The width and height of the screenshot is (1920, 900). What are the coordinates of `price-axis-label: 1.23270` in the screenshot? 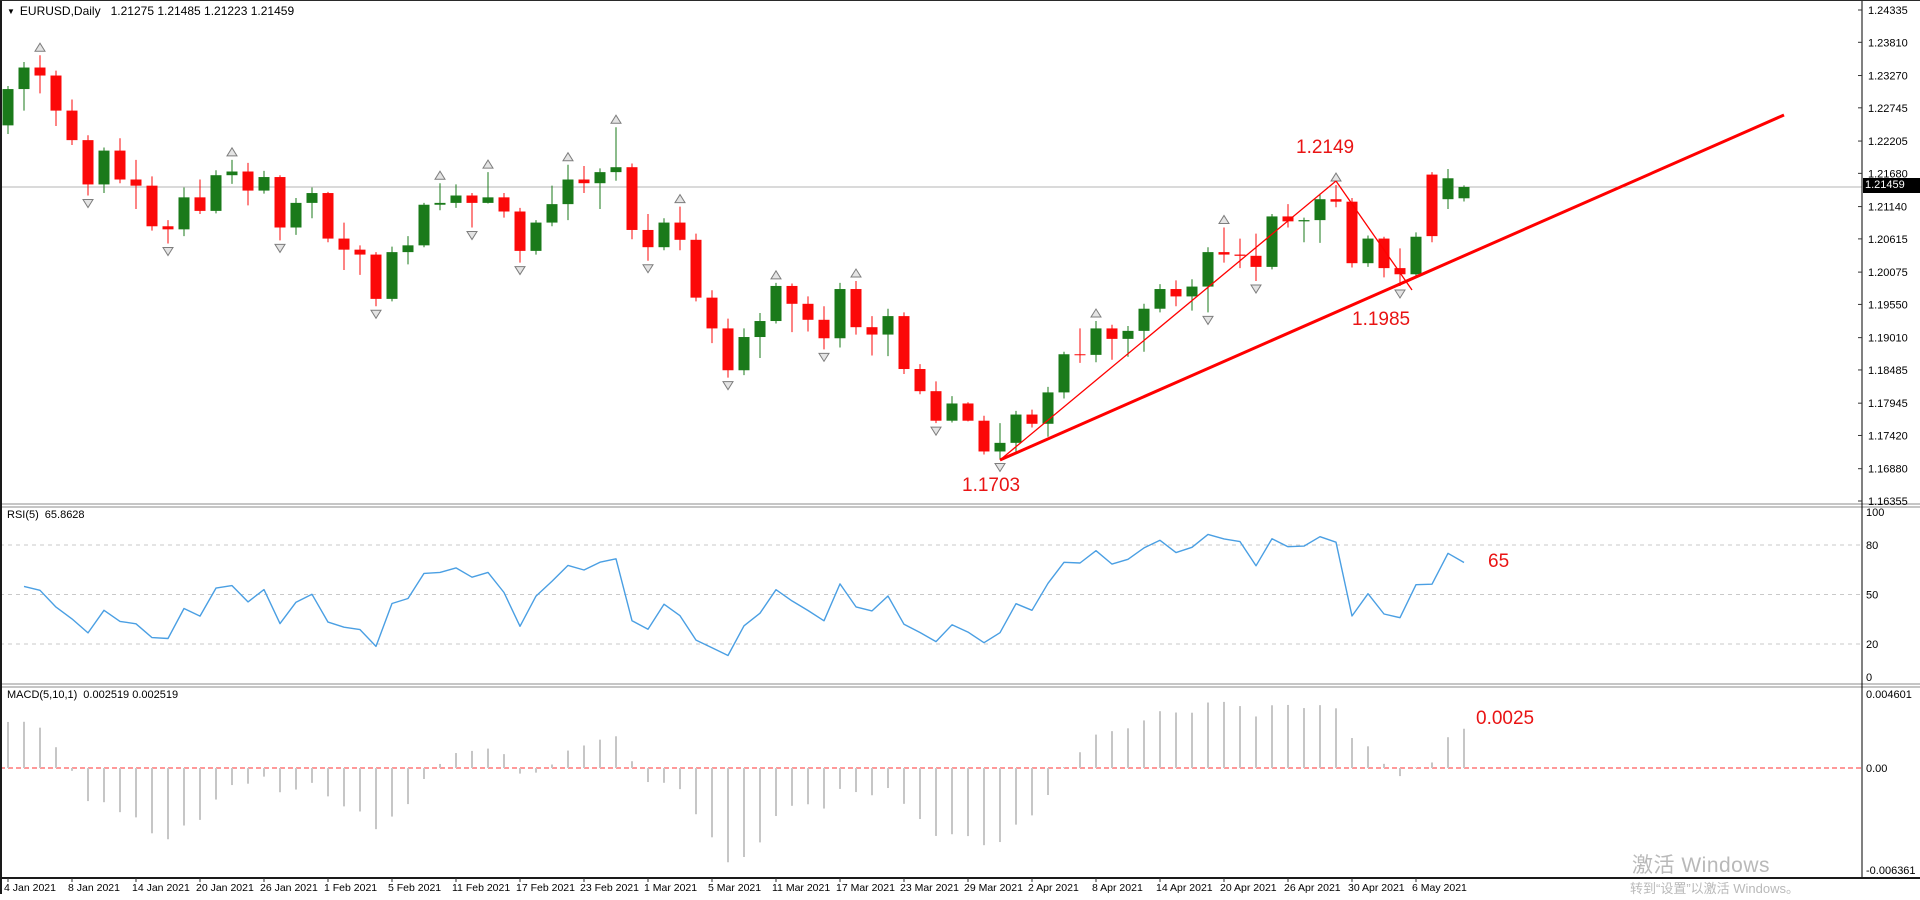 It's located at (1888, 77).